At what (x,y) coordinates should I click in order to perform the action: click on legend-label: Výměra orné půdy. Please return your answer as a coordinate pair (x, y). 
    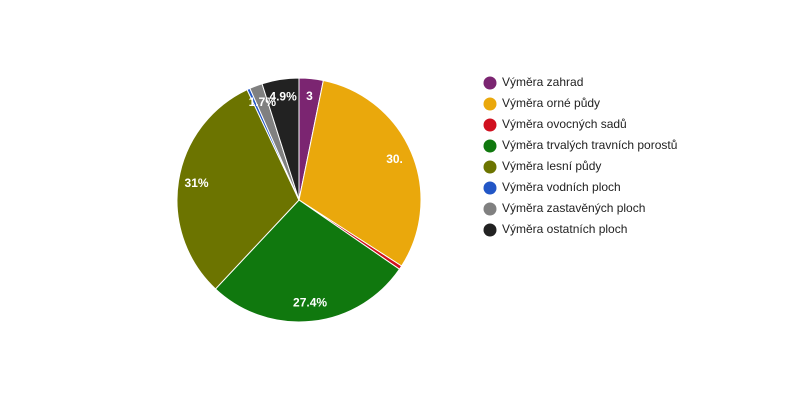
    Looking at the image, I should click on (551, 103).